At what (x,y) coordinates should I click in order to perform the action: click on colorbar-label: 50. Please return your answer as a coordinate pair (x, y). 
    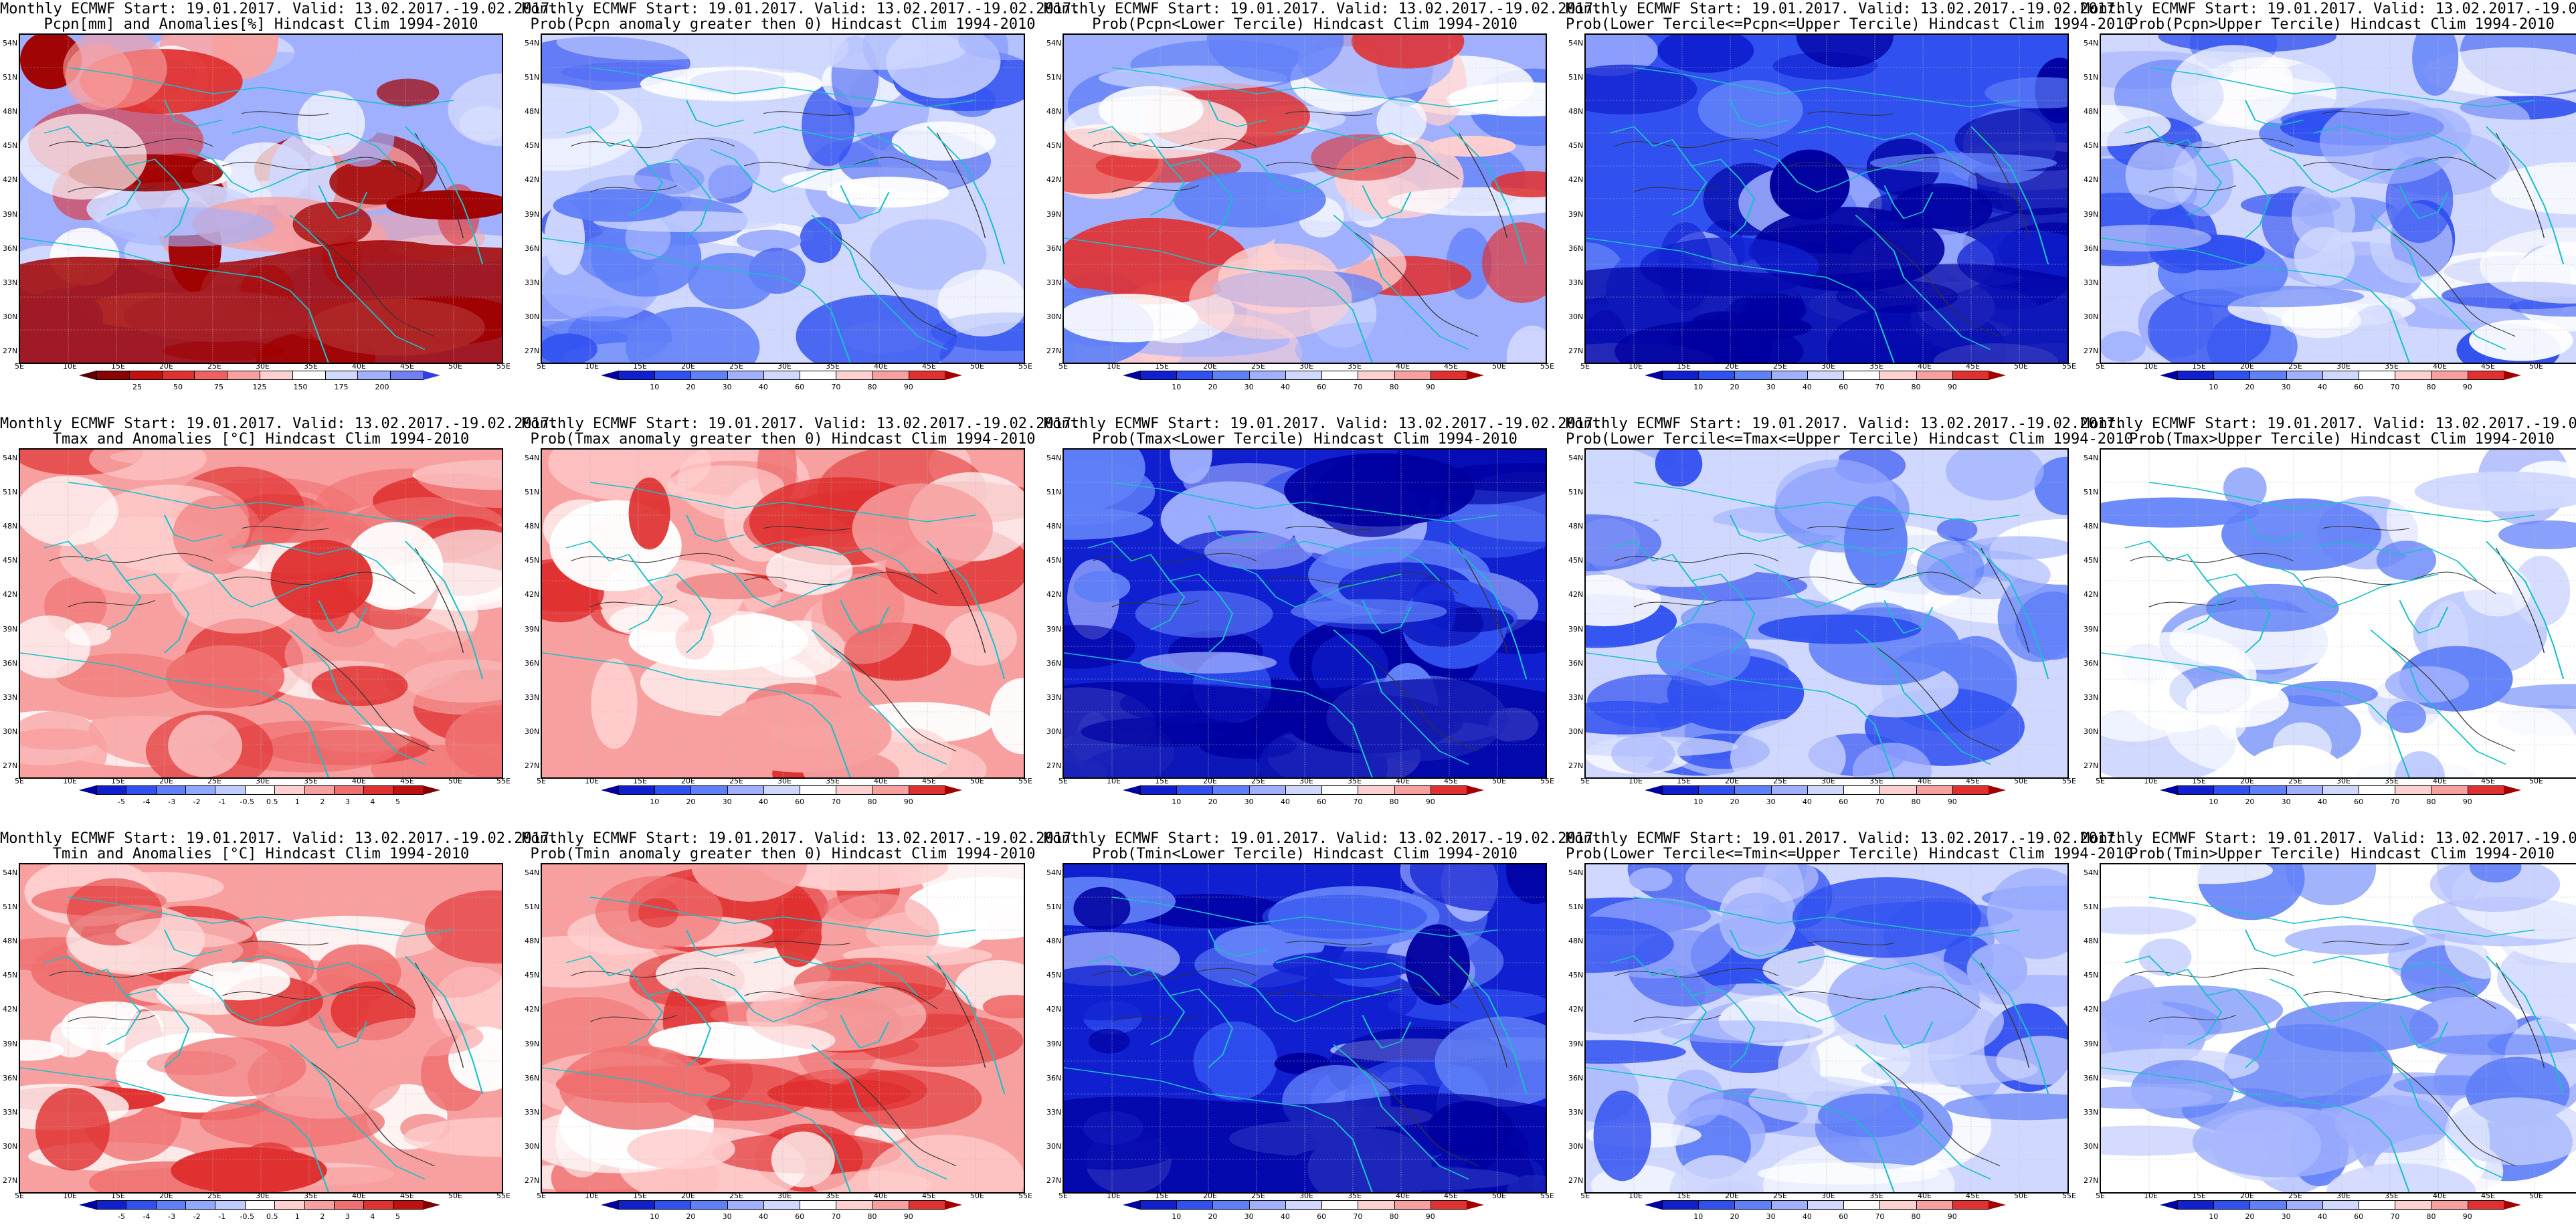
    Looking at the image, I should click on (178, 387).